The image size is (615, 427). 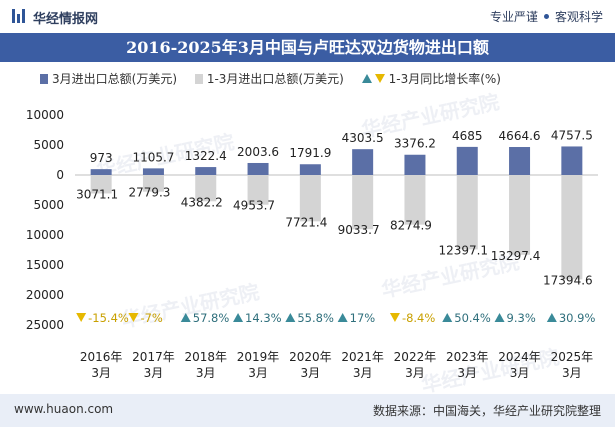 I want to click on x-tick-label-year: 2023年, so click(x=467, y=357).